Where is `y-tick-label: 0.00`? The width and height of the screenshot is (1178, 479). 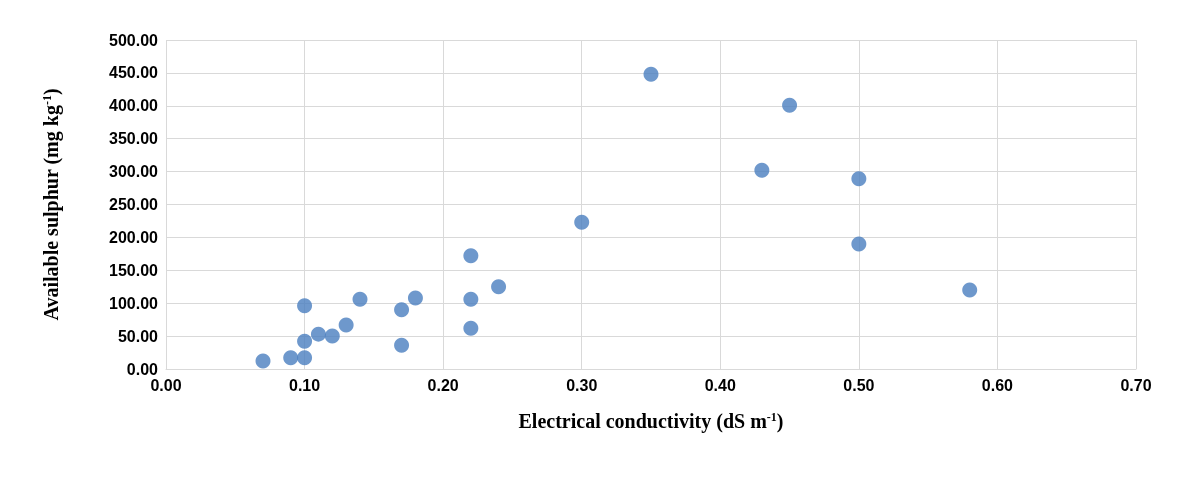 y-tick-label: 0.00 is located at coordinates (142, 369).